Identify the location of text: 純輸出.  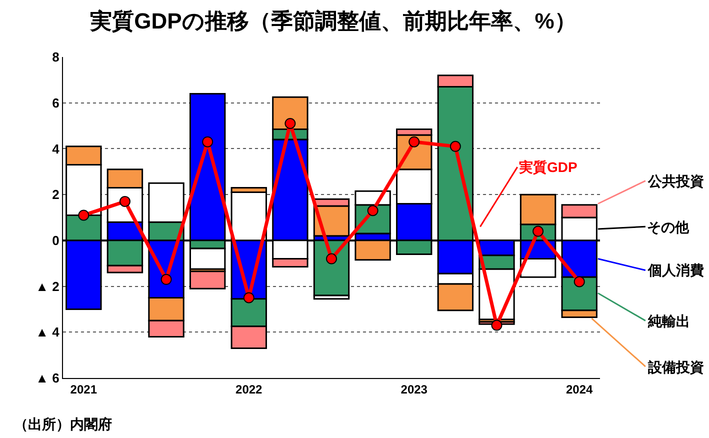
(668, 321).